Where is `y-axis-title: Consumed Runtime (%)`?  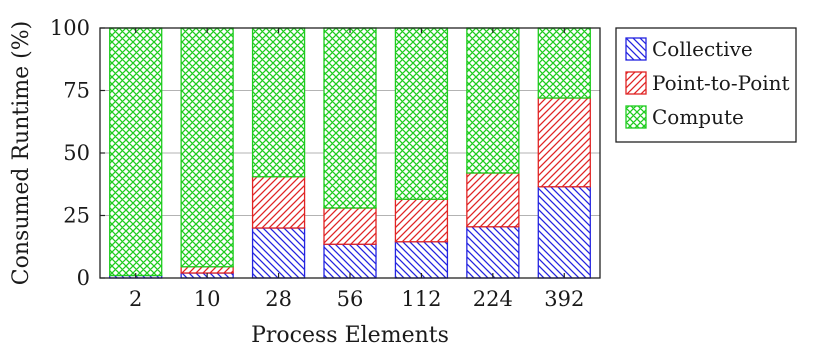
y-axis-title: Consumed Runtime (%) is located at coordinates (21, 153).